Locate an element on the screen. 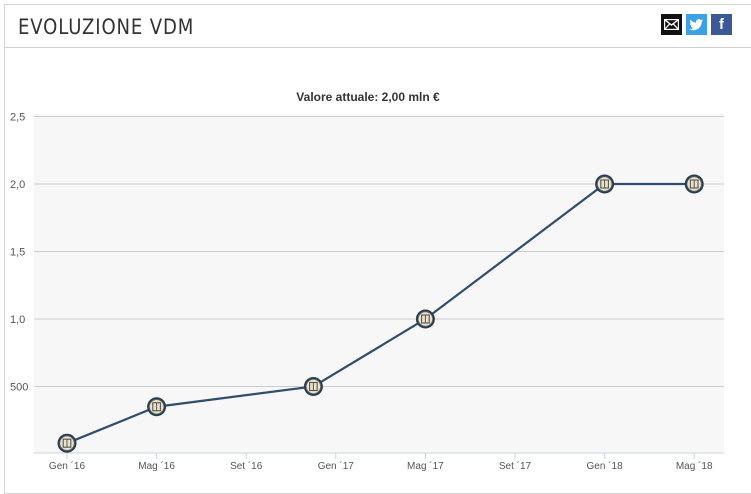 Image resolution: width=751 pixels, height=494 pixels. twitter-share-button is located at coordinates (696, 24).